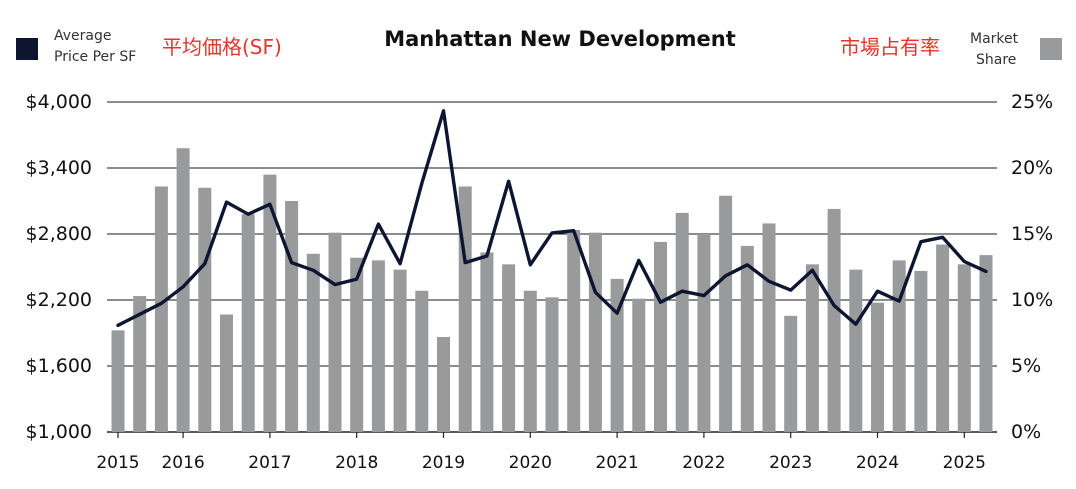 Image resolution: width=1076 pixels, height=489 pixels. I want to click on x-tick-label: 2025, so click(964, 463).